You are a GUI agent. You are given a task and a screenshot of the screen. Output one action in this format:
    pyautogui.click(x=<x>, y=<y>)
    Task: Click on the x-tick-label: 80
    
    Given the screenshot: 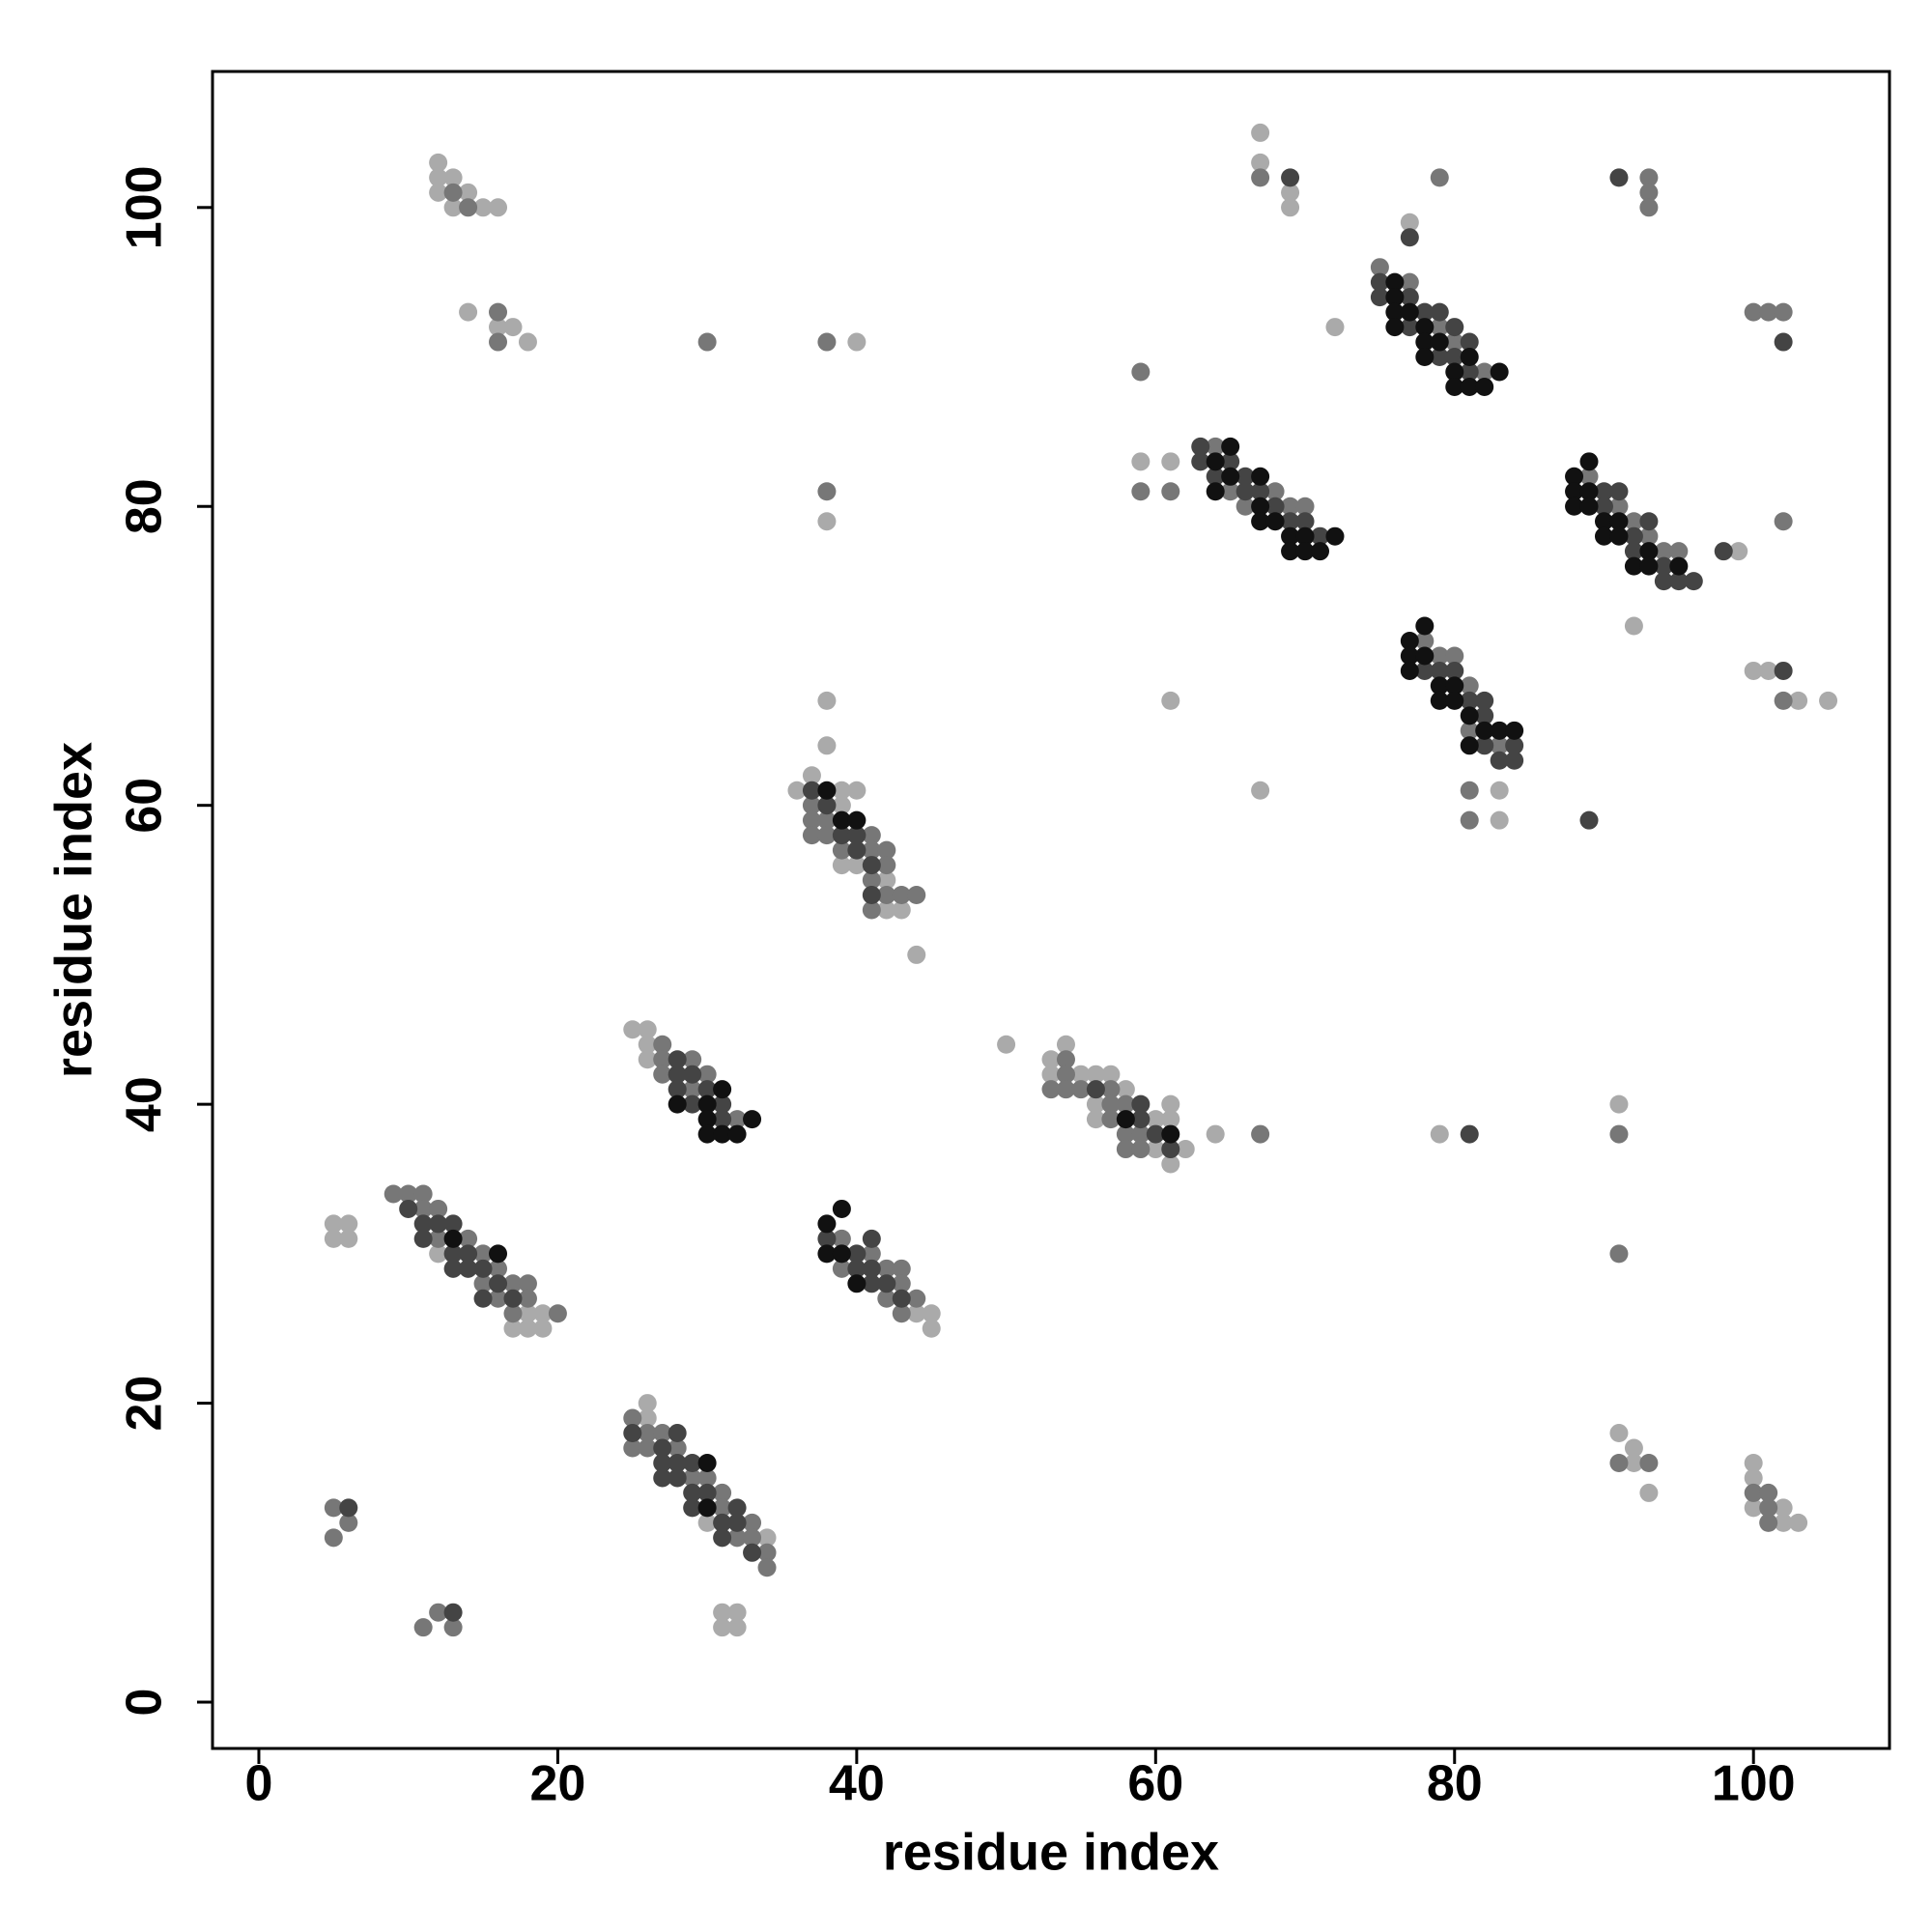 What is the action you would take?
    pyautogui.click(x=1455, y=1784)
    